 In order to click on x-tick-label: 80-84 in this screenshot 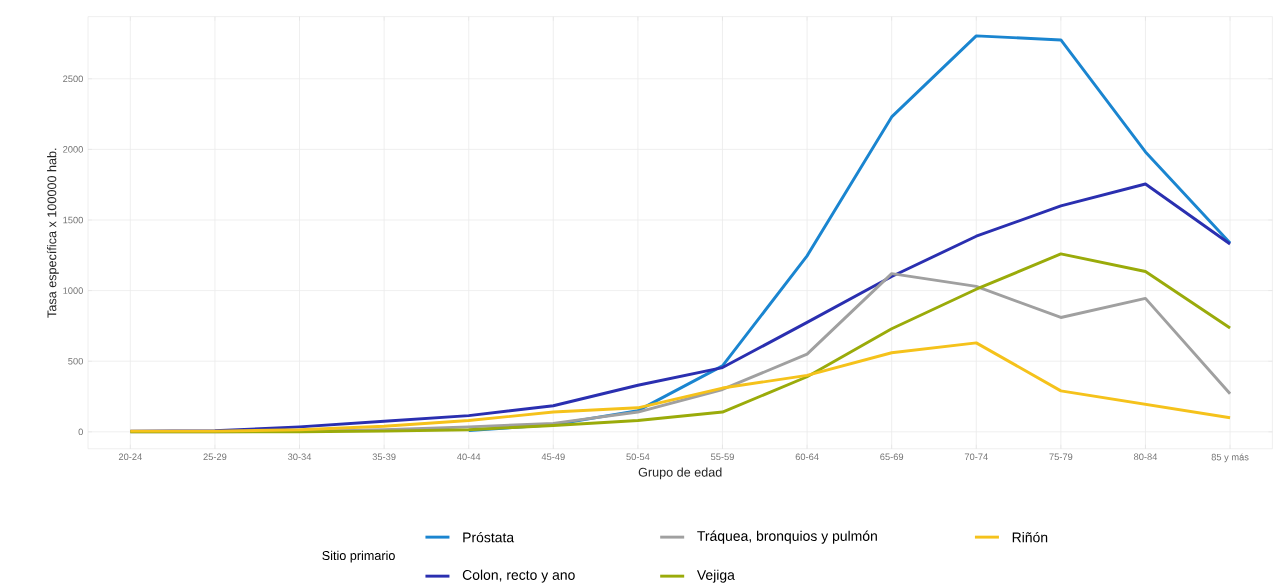, I will do `click(1145, 457)`.